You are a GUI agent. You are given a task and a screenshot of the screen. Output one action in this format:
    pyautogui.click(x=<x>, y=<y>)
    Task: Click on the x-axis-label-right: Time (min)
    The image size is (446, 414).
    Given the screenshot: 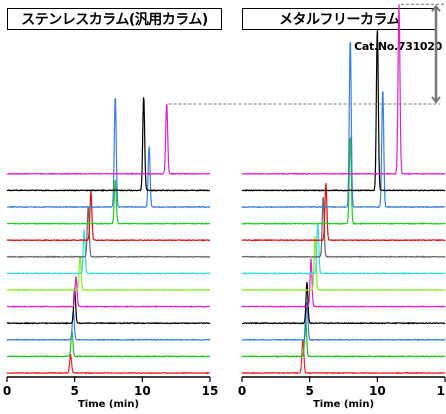 What is the action you would take?
    pyautogui.click(x=343, y=404)
    